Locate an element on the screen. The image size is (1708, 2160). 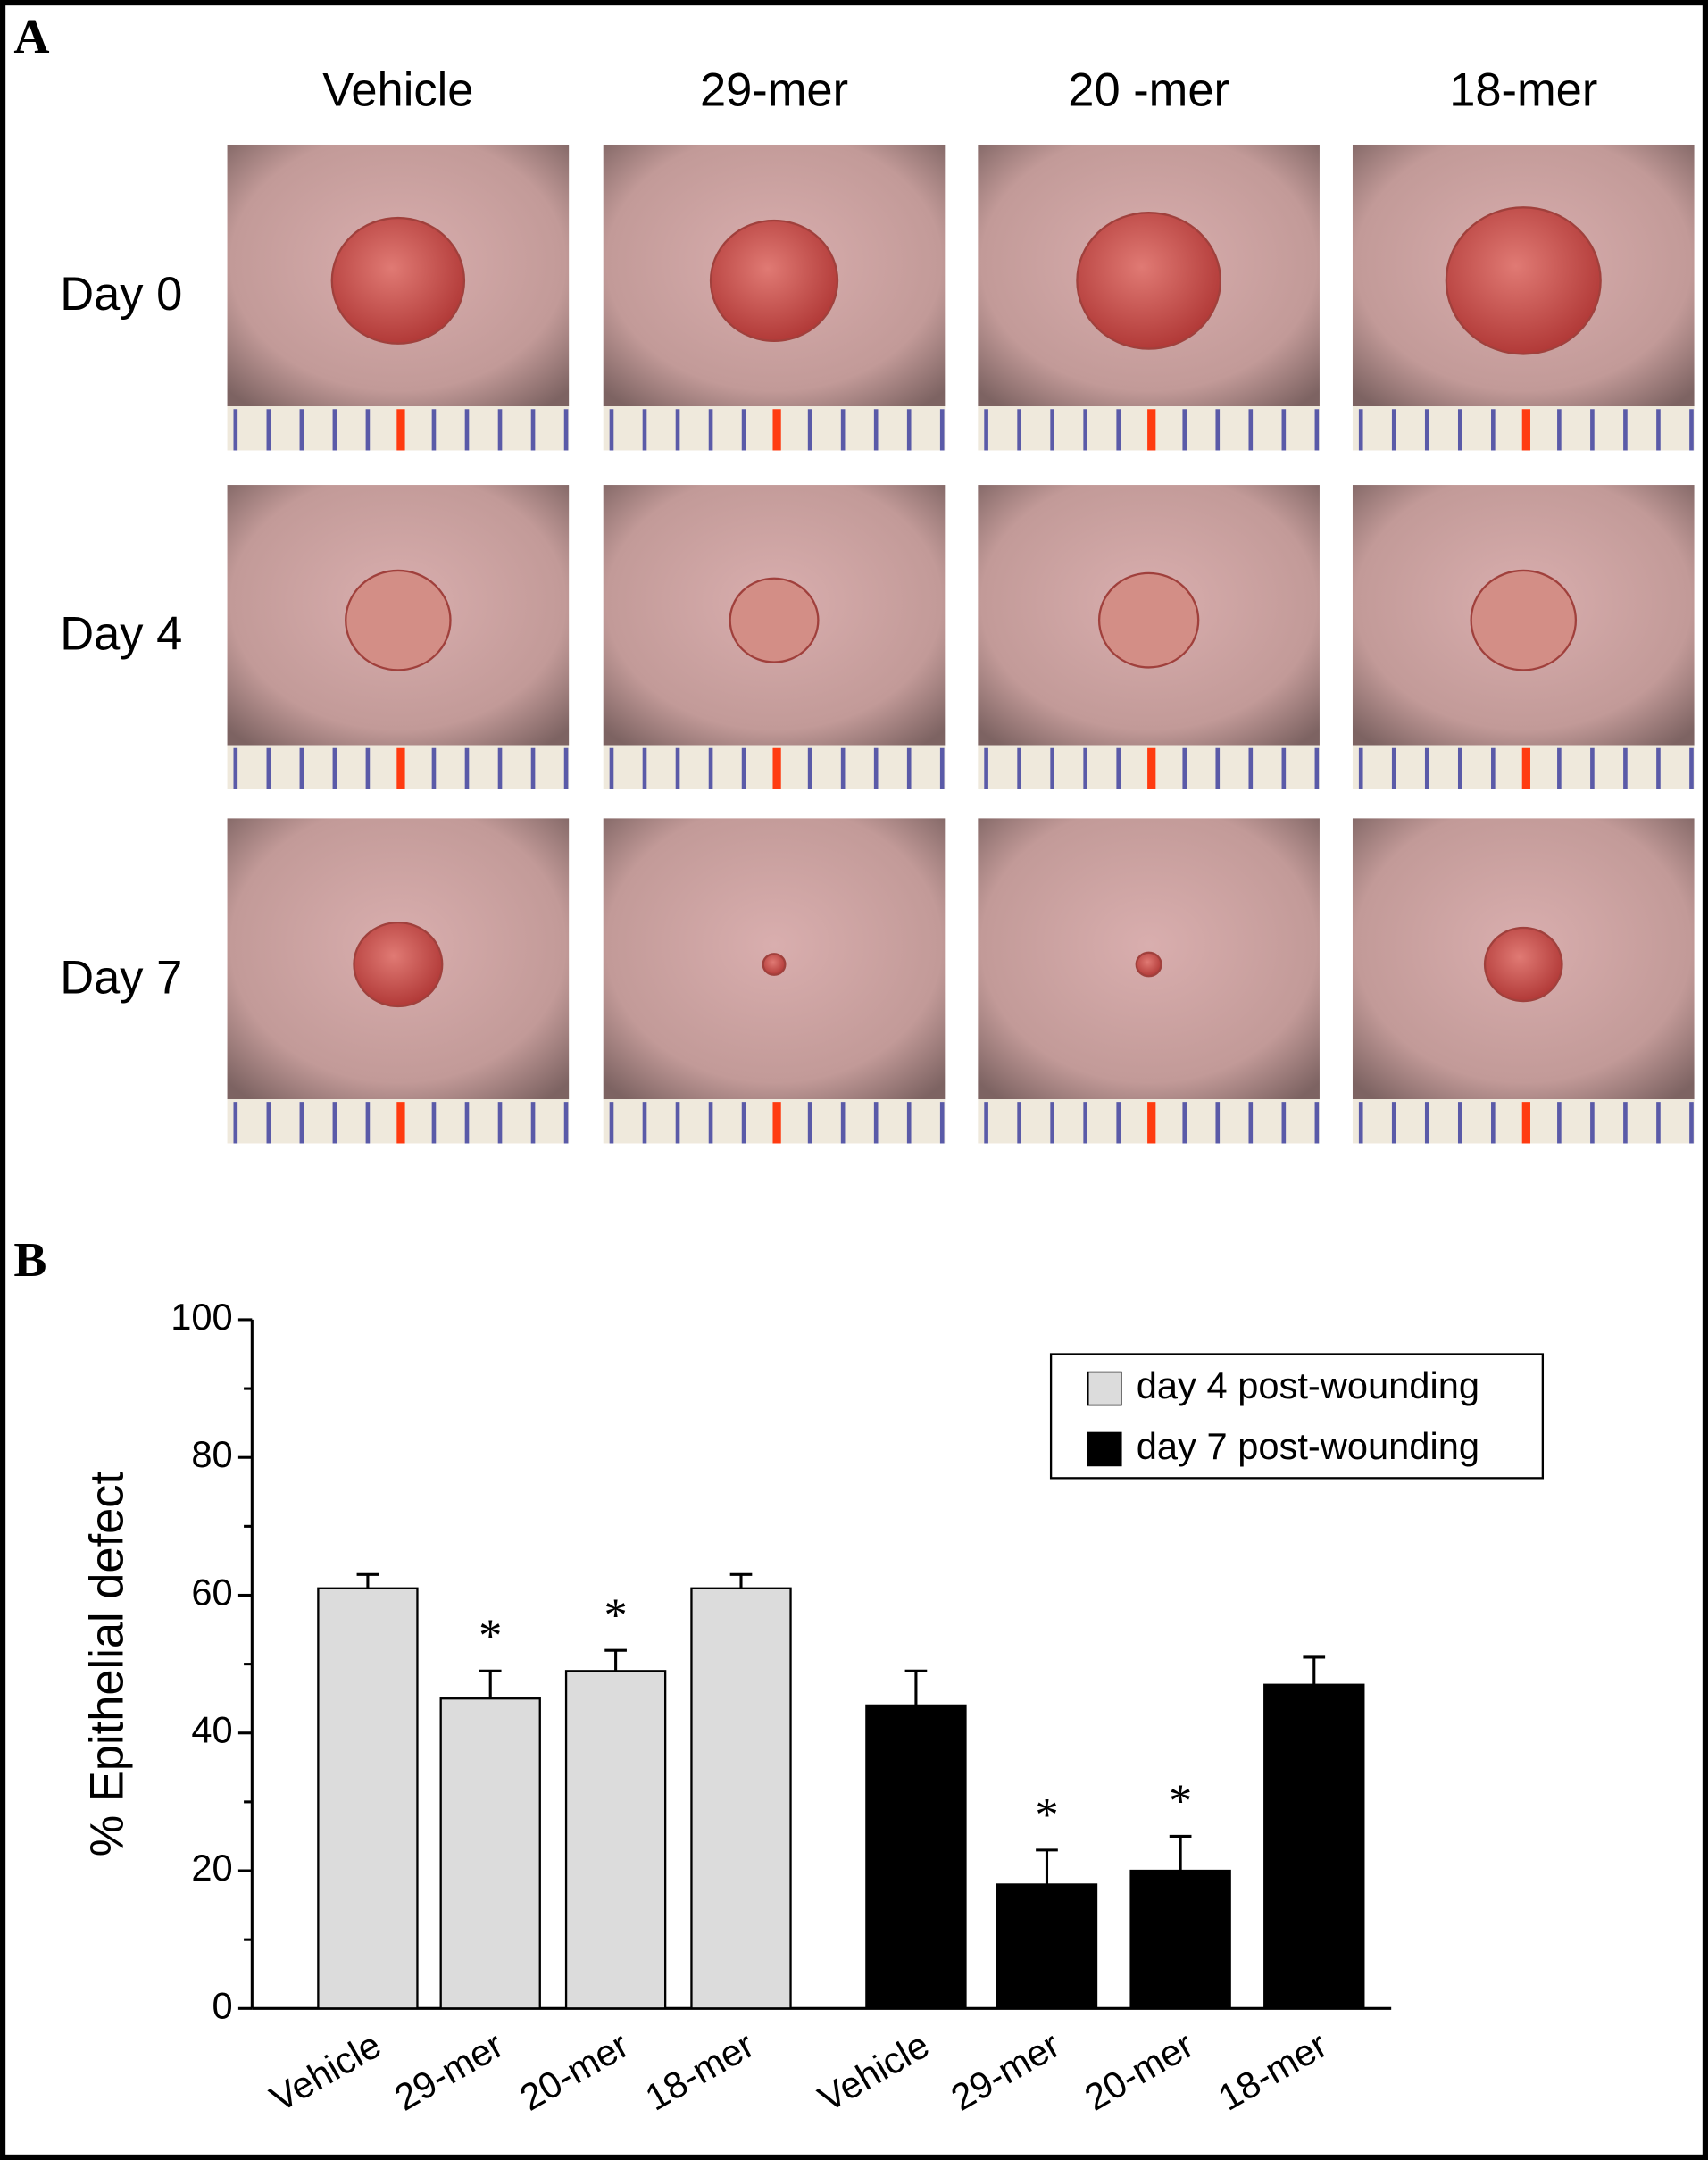
panel-label: A is located at coordinates (31, 37).